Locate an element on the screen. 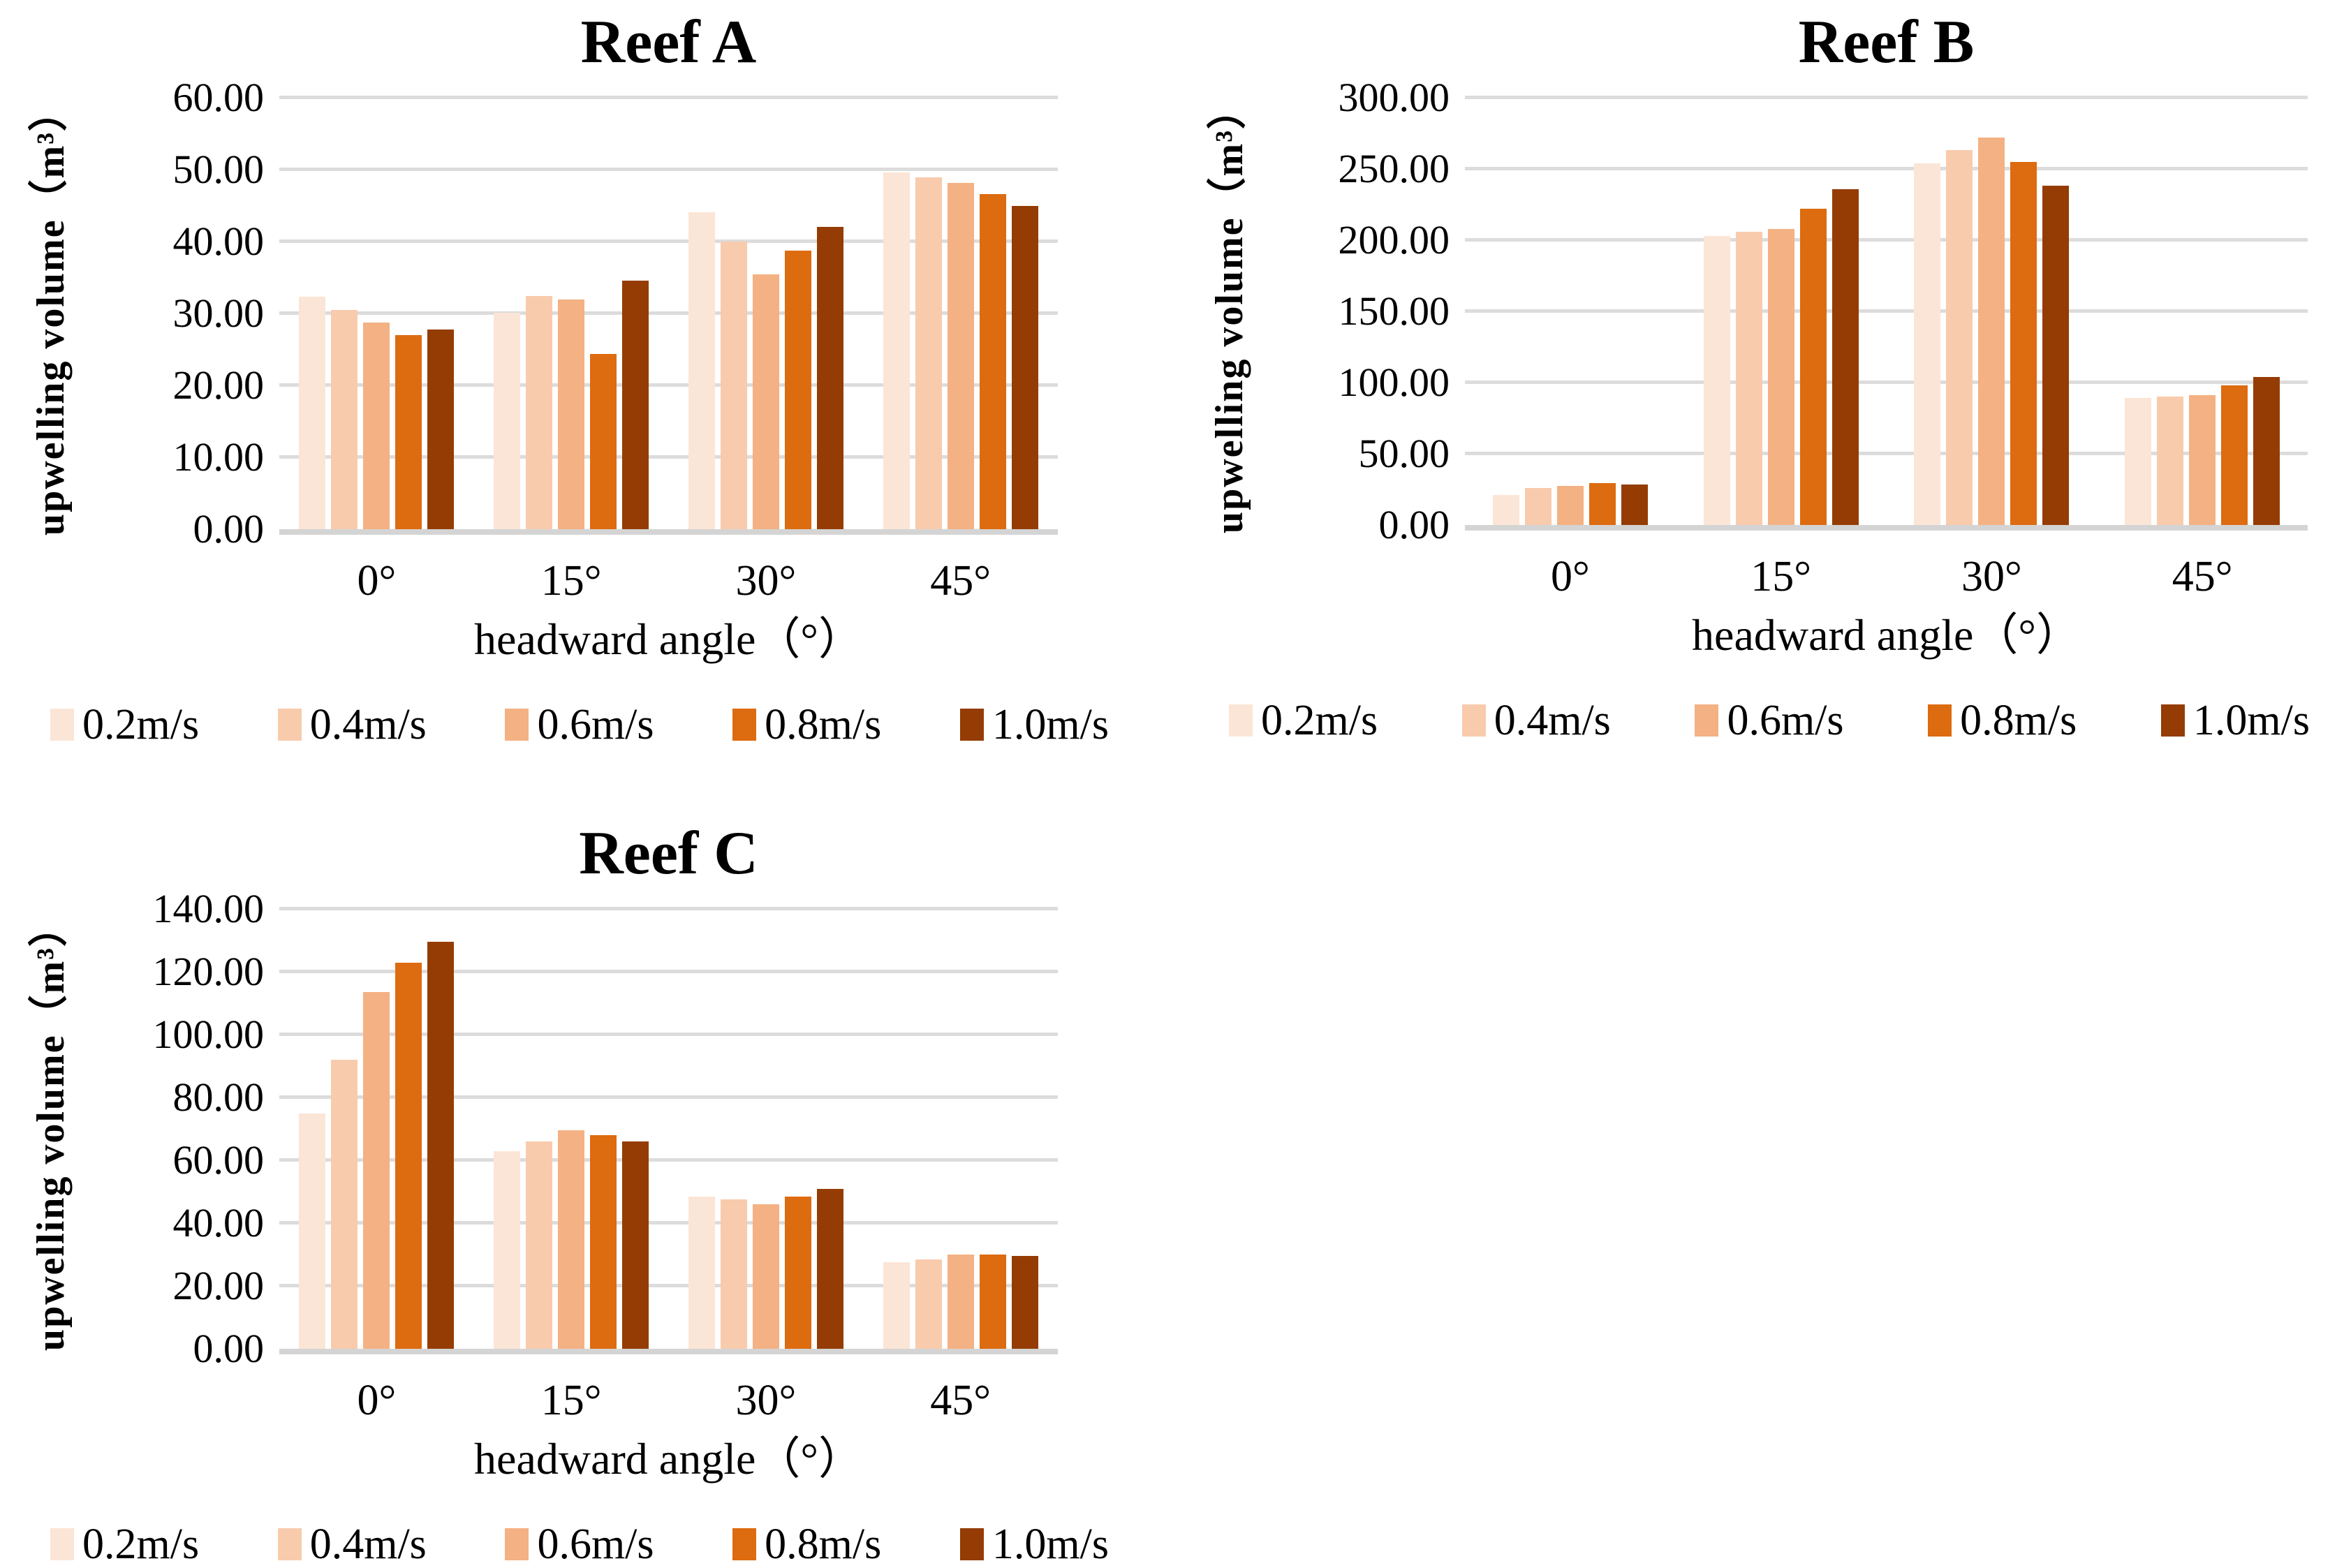  legend-item: 0.6m/s is located at coordinates (579, 1544).